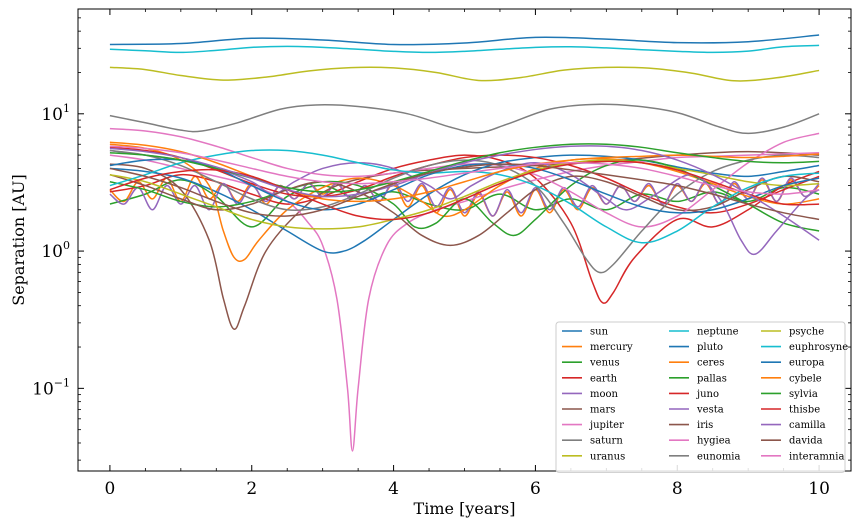 The width and height of the screenshot is (861, 529). Describe the element at coordinates (55, 113) in the screenshot. I see `y-tick-label: 10¹` at that location.